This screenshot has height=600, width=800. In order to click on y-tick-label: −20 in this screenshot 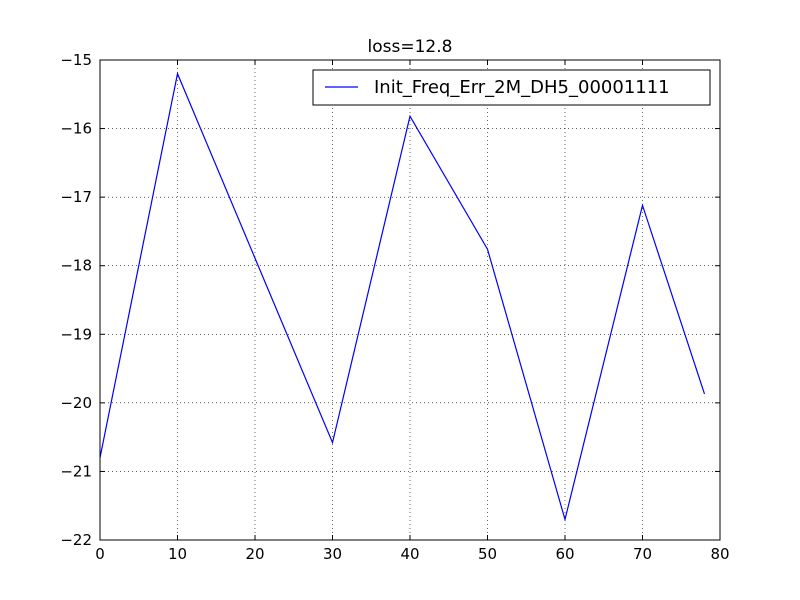, I will do `click(76, 403)`.